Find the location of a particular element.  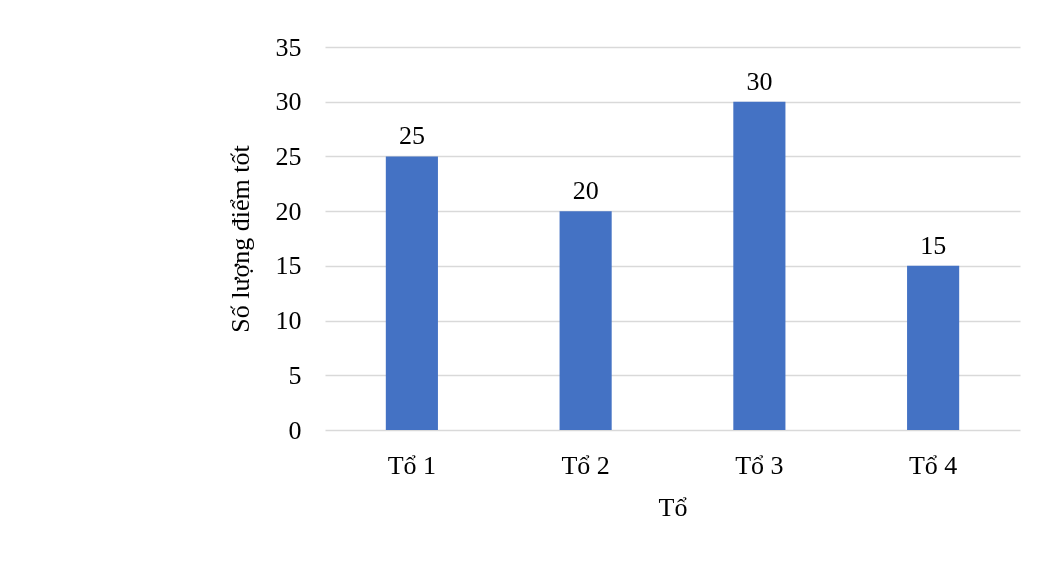

x-tick-label: Tổ 2 is located at coordinates (585, 465).